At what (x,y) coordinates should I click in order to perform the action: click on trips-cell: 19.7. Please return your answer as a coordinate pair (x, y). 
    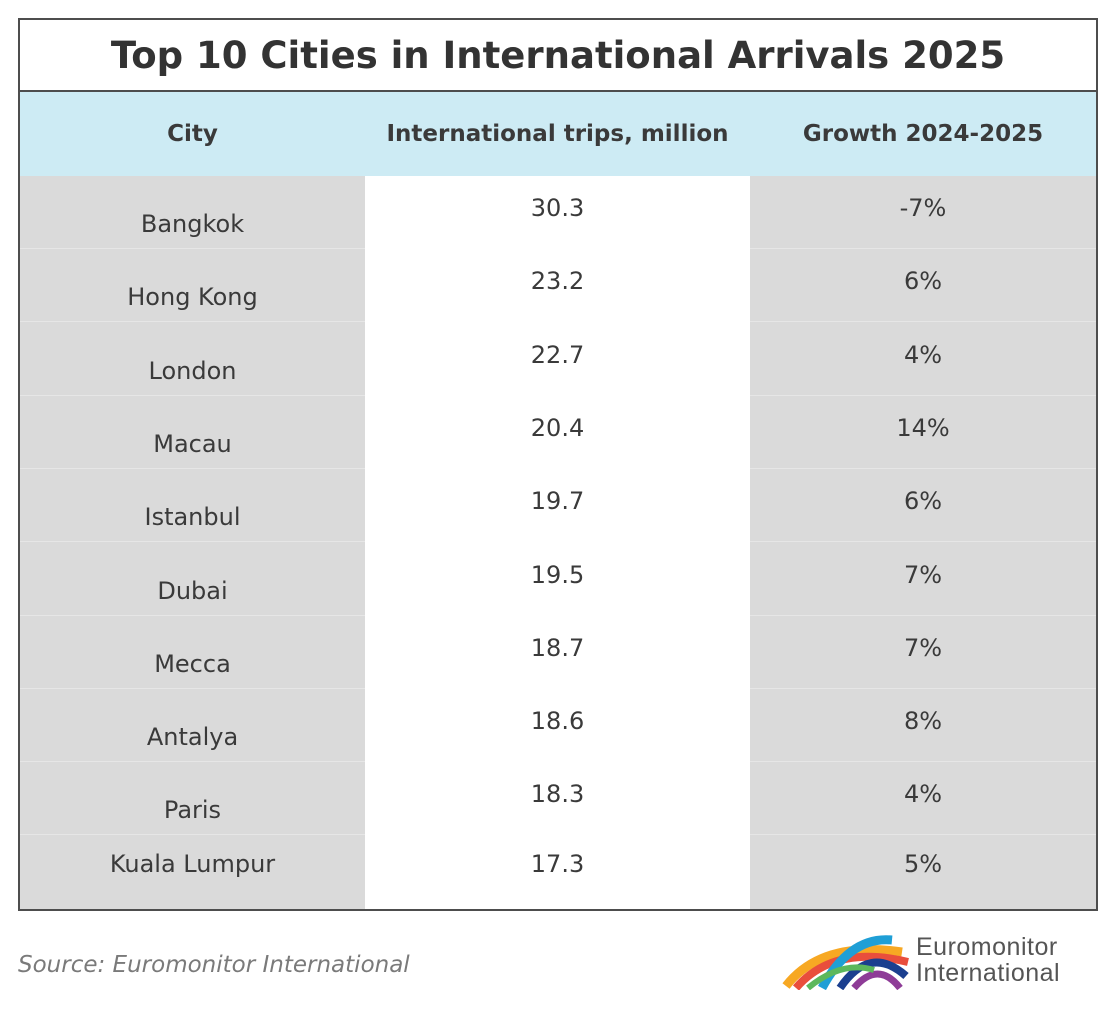
    Looking at the image, I should click on (557, 501).